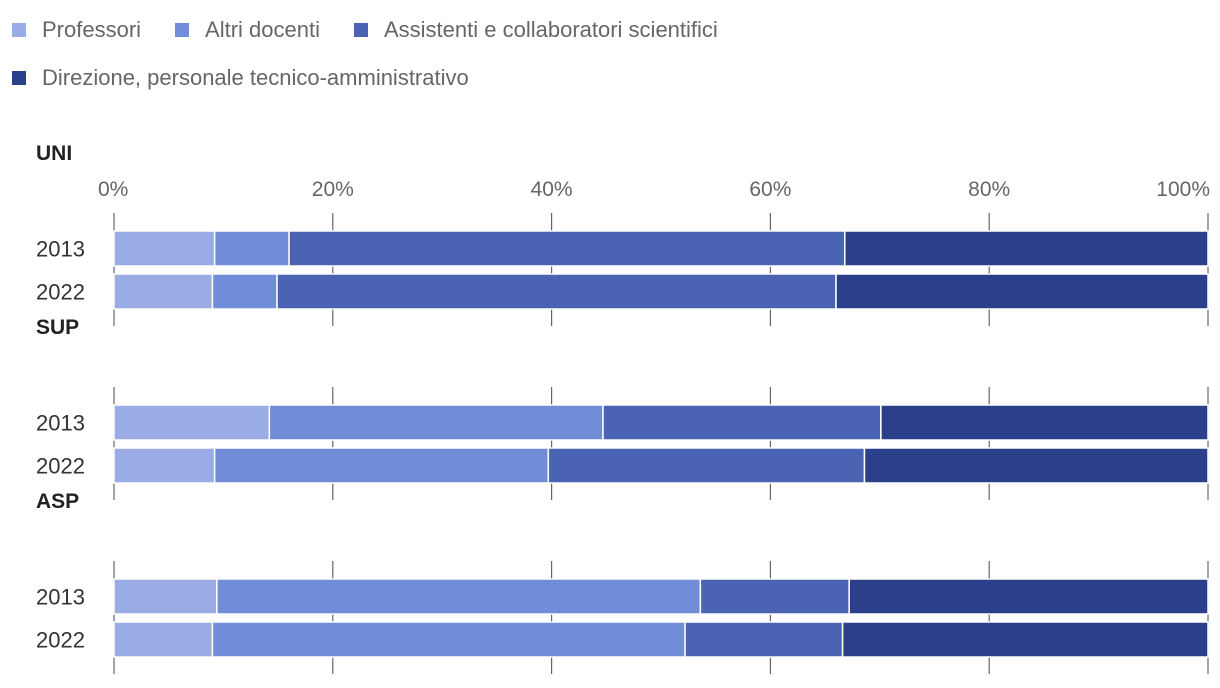 Image resolution: width=1220 pixels, height=688 pixels. Describe the element at coordinates (113, 189) in the screenshot. I see `x-tick-label-0: 0%` at that location.